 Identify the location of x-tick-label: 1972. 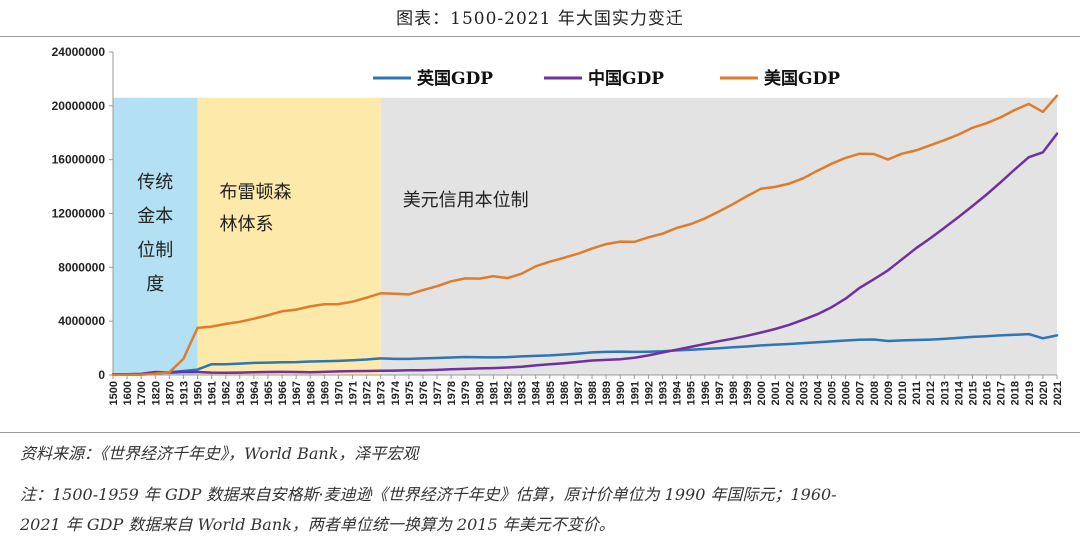
(368, 393).